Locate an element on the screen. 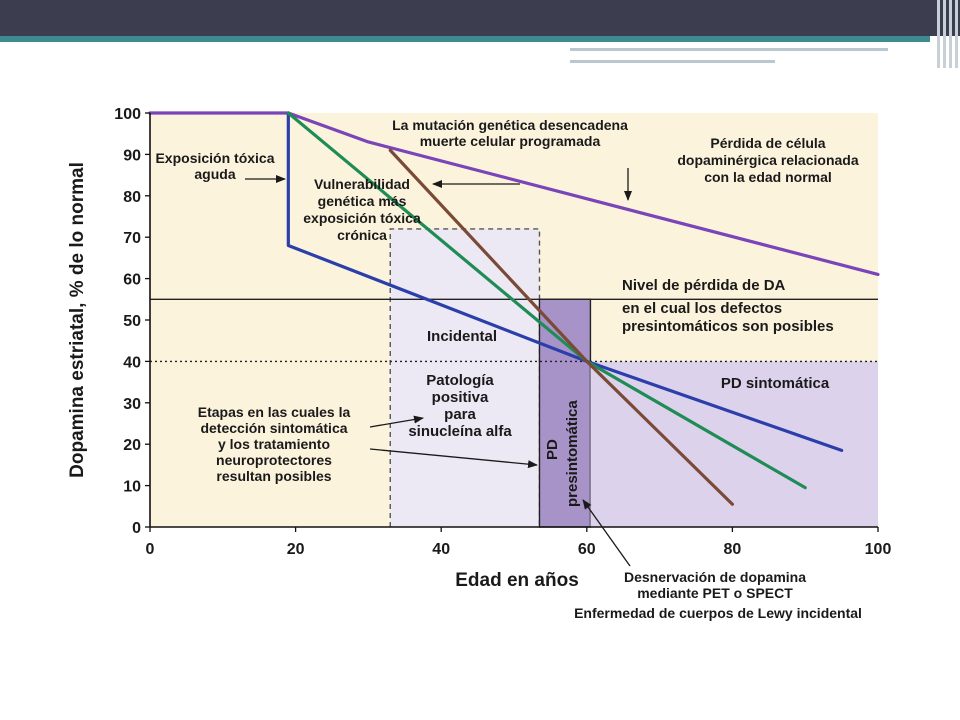 Image resolution: width=960 pixels, height=720 pixels. annotation-vulnerabilidad: genética más is located at coordinates (362, 201).